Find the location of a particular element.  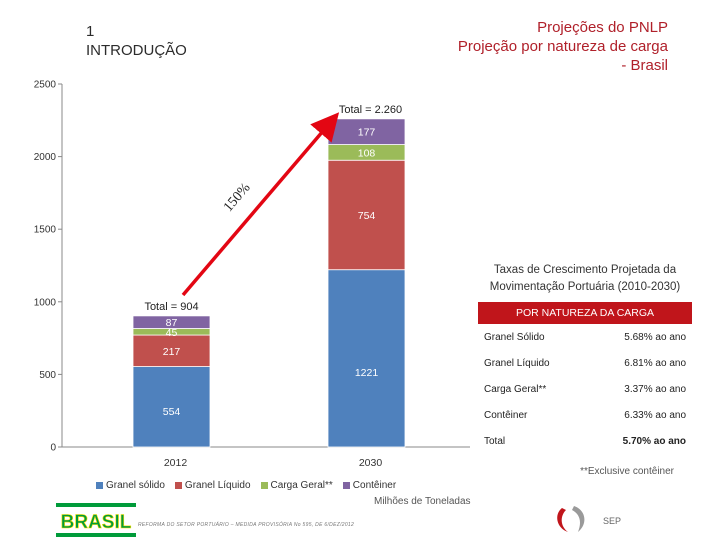

rates-row-label: Carga Geral** is located at coordinates (515, 389).